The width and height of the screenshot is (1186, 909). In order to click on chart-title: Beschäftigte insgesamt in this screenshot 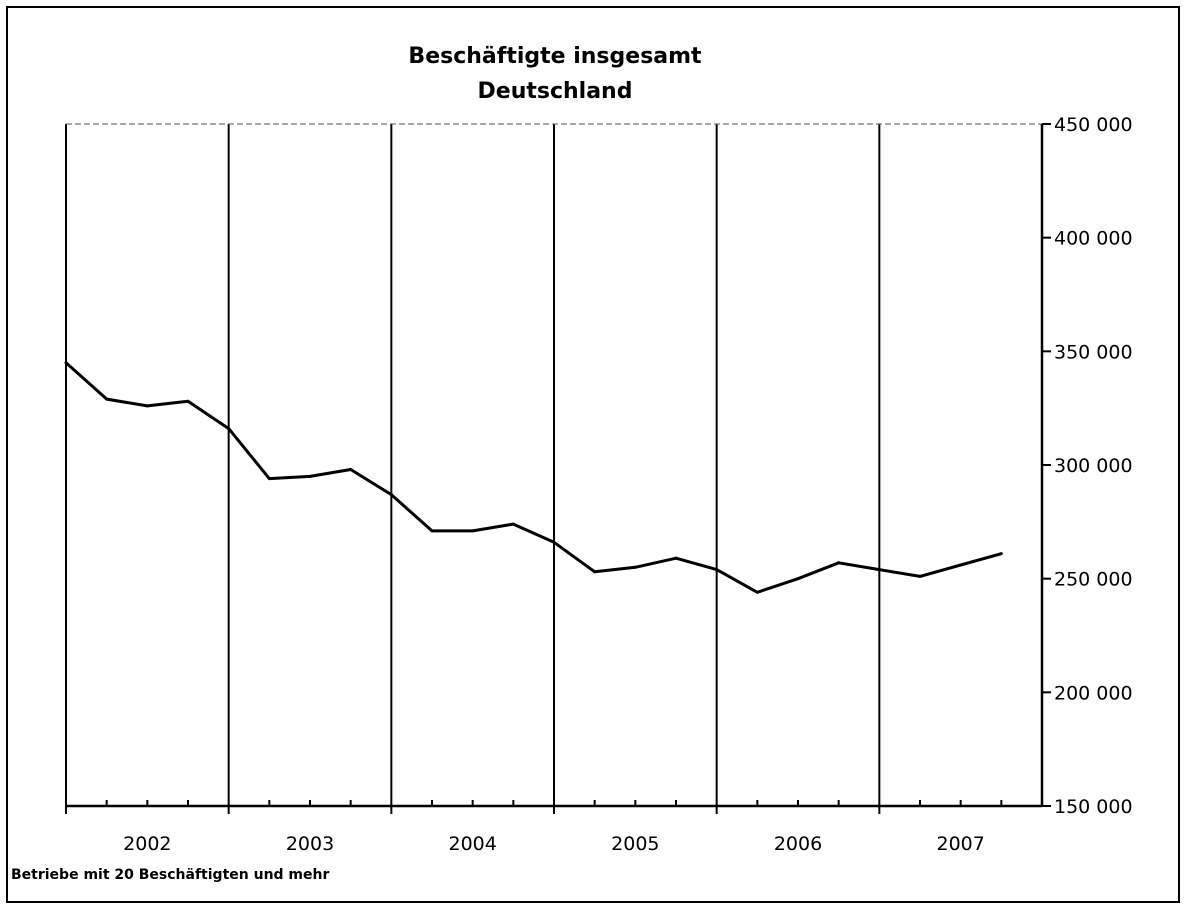, I will do `click(555, 56)`.